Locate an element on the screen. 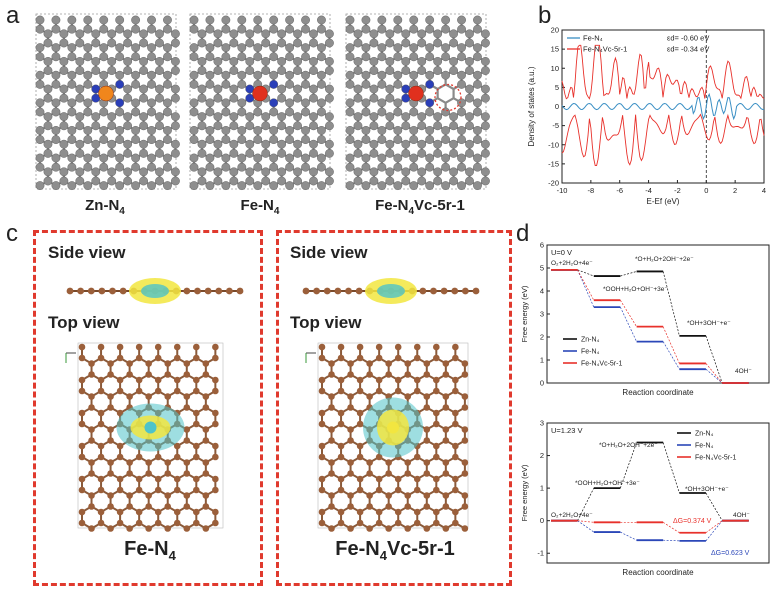 The width and height of the screenshot is (779, 593). y-tick-label: 3 is located at coordinates (542, 314).